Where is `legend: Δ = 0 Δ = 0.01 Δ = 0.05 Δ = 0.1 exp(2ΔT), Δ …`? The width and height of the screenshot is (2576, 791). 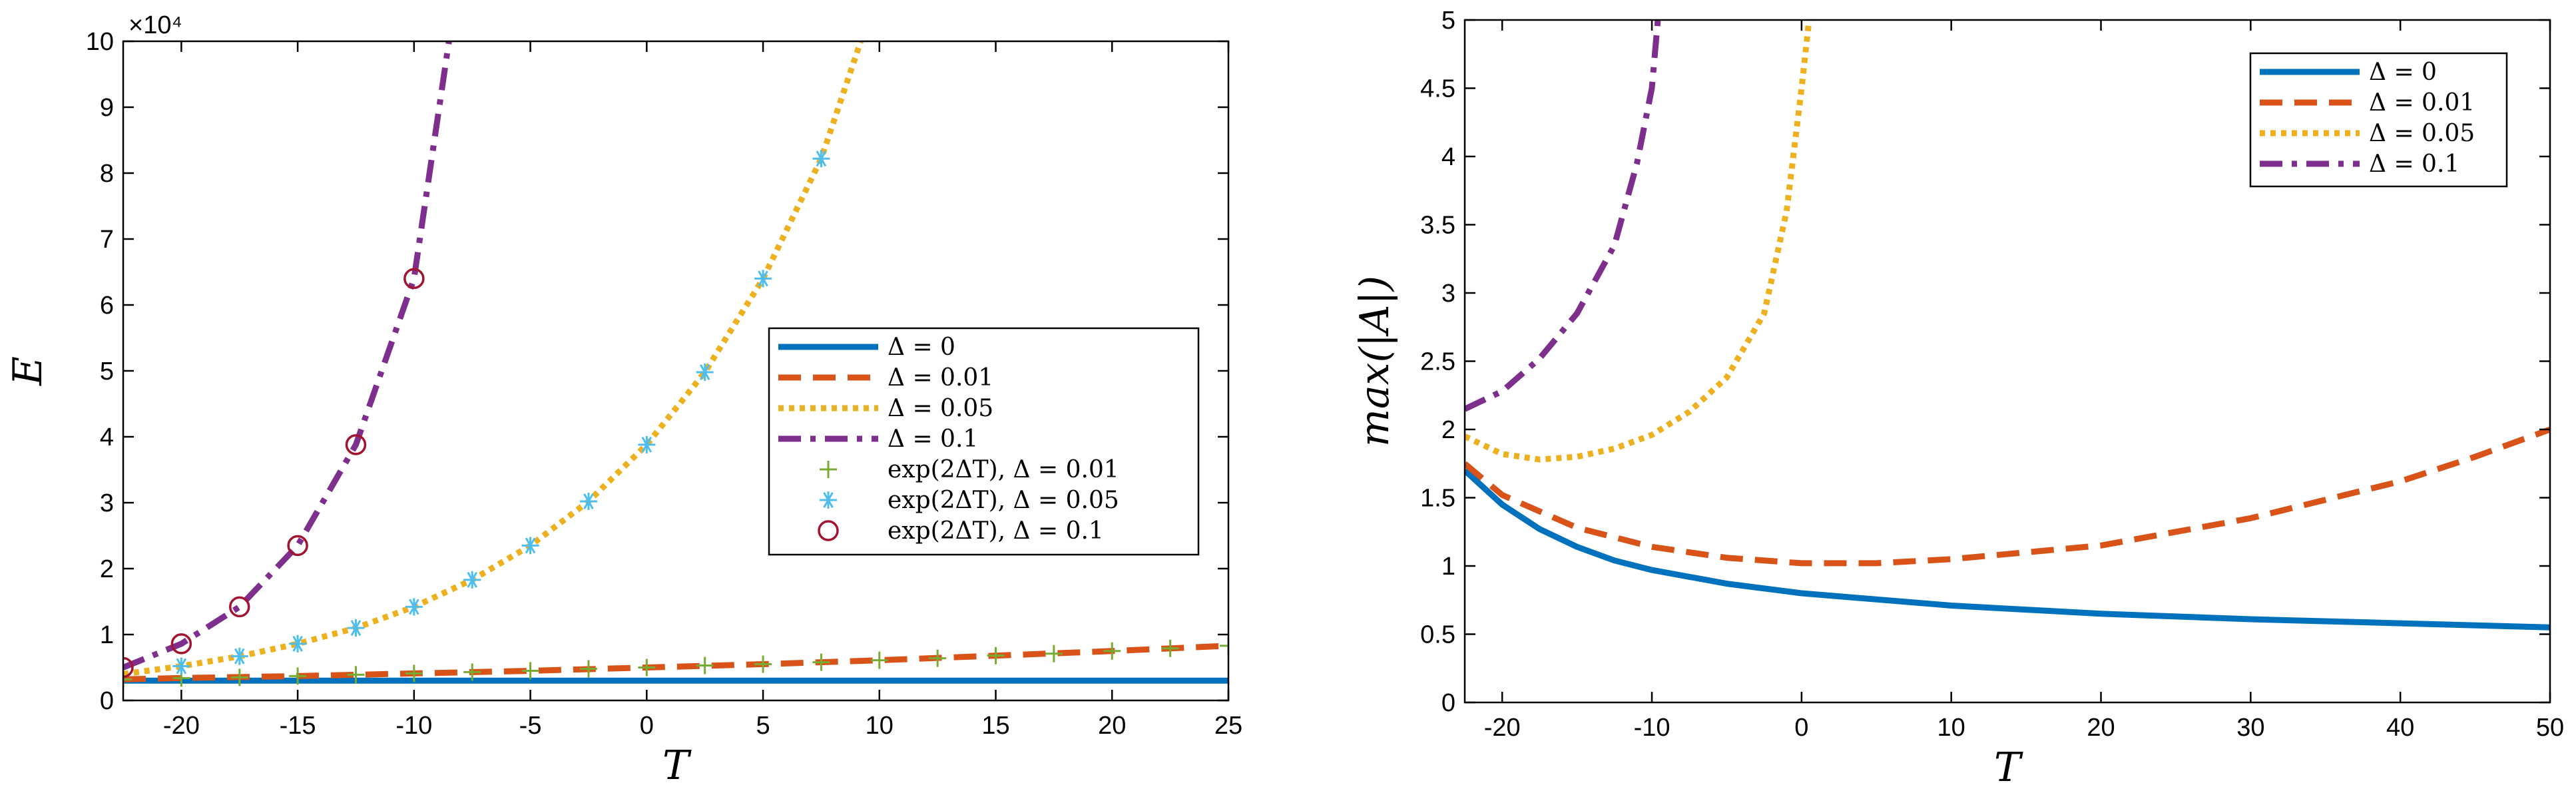
legend: Δ = 0 Δ = 0.01 Δ = 0.05 Δ = 0.1 exp(2ΔT), Δ … is located at coordinates (984, 441).